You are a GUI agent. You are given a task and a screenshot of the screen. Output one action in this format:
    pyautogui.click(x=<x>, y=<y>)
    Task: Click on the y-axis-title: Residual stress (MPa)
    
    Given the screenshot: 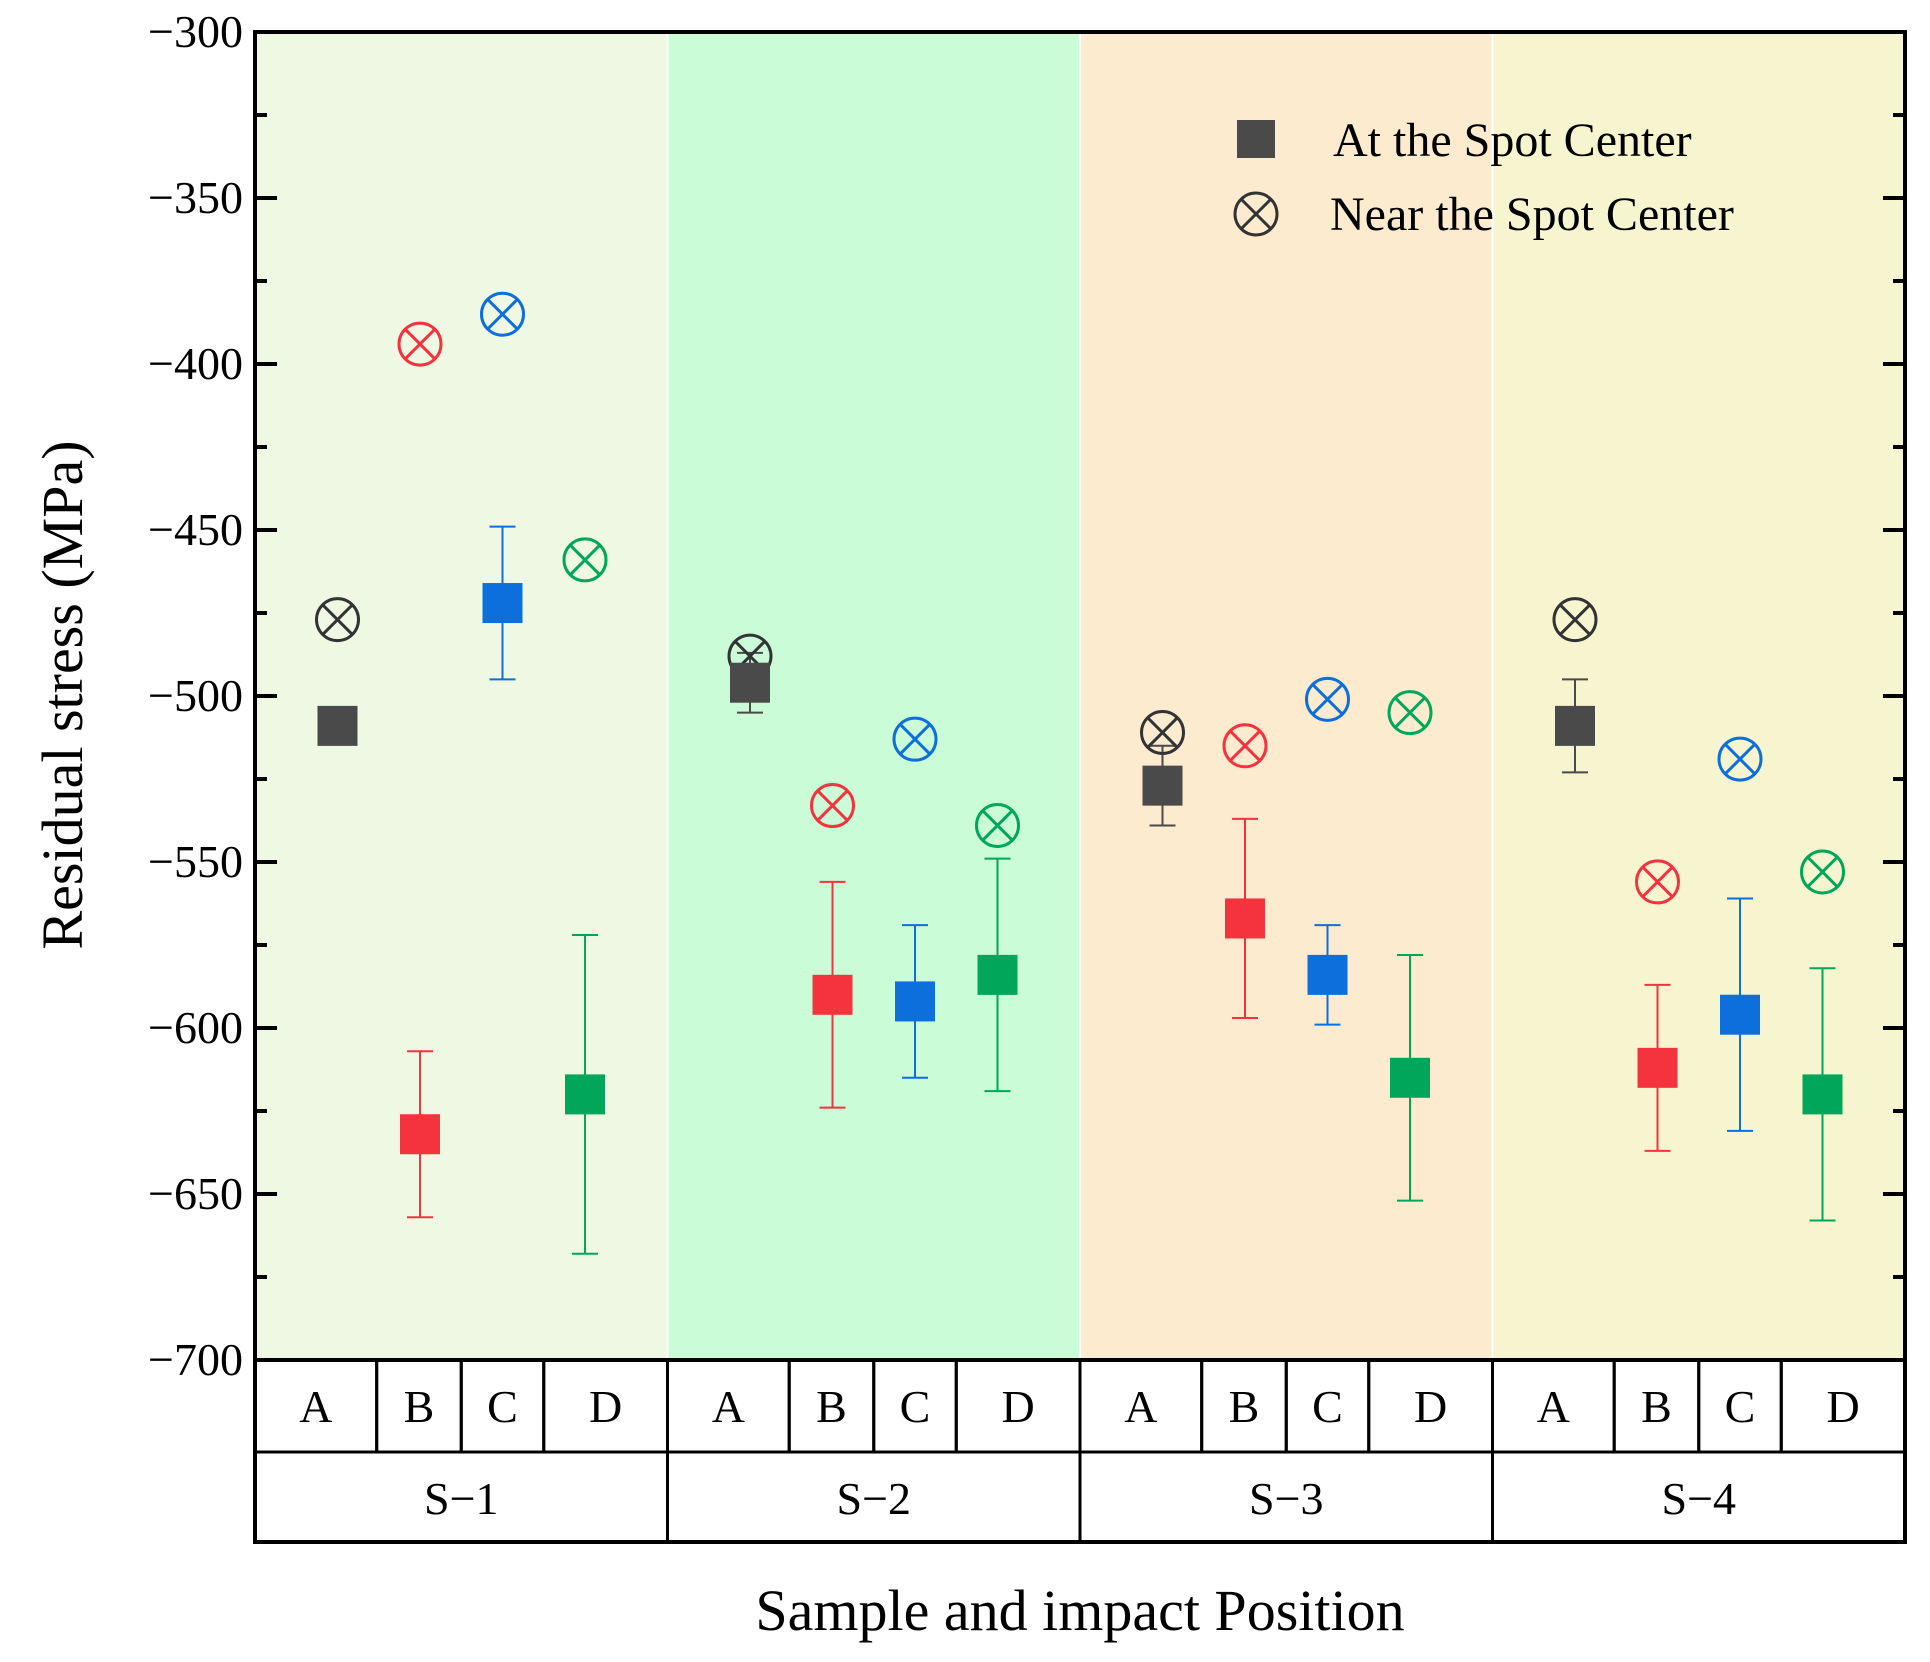 What is the action you would take?
    pyautogui.click(x=62, y=694)
    